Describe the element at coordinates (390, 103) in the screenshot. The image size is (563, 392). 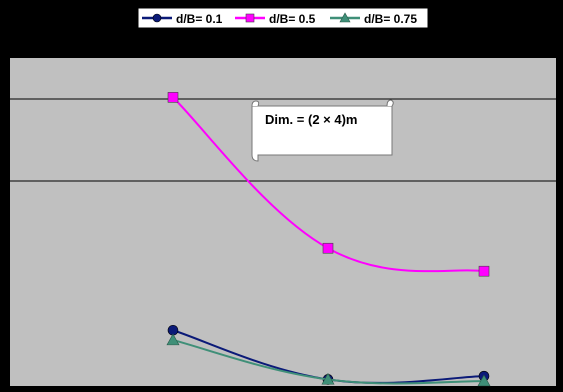
I see `scroll-curl-right` at that location.